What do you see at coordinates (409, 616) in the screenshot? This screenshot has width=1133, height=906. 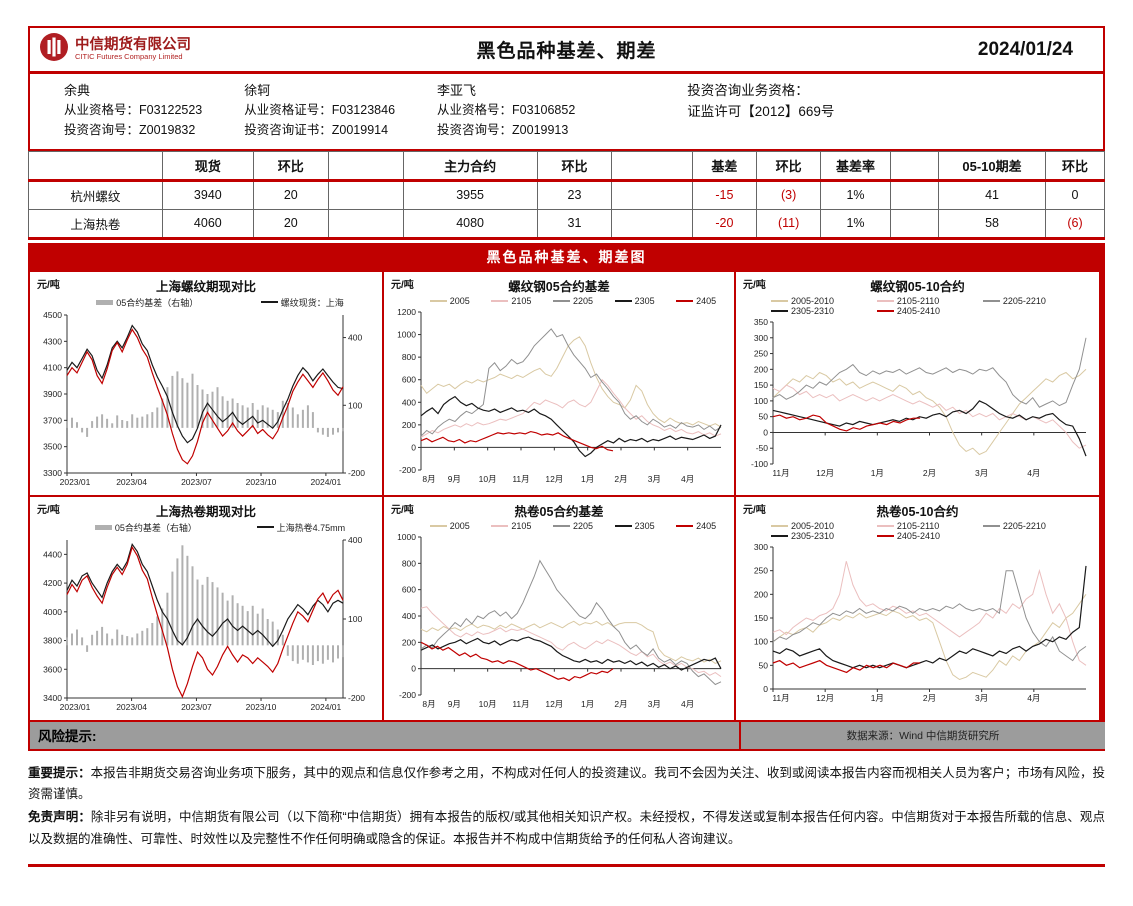 I see `svg-text: 400` at bounding box center [409, 616].